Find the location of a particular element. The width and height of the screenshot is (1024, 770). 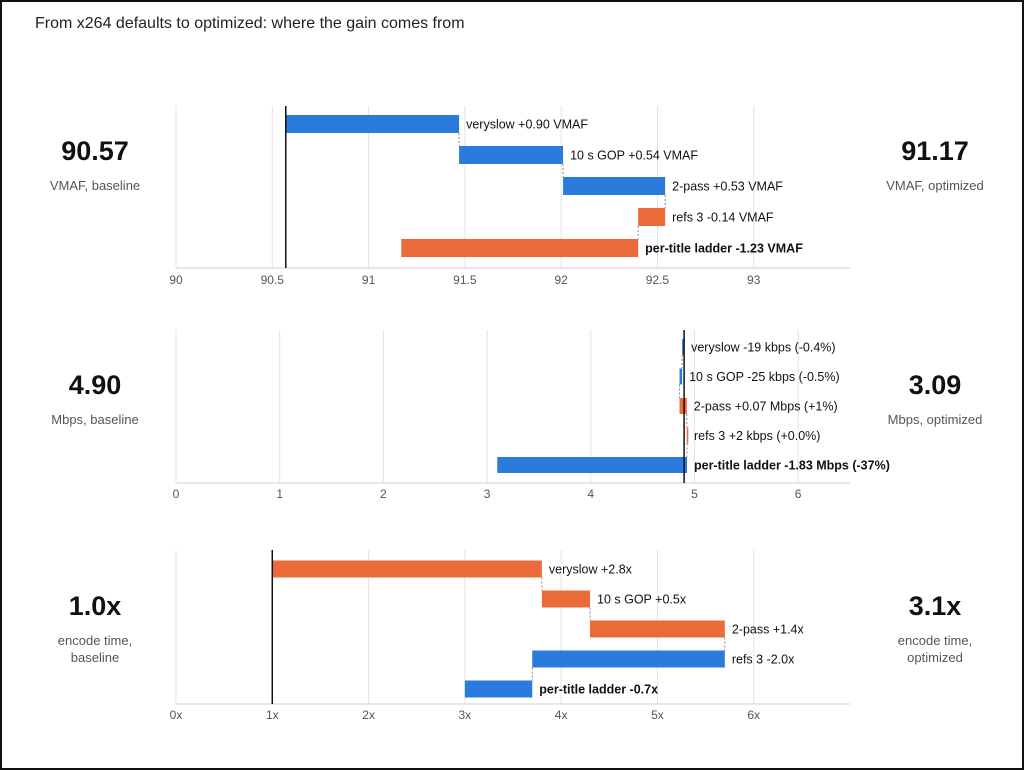

tick-label: 6 is located at coordinates (798, 494).